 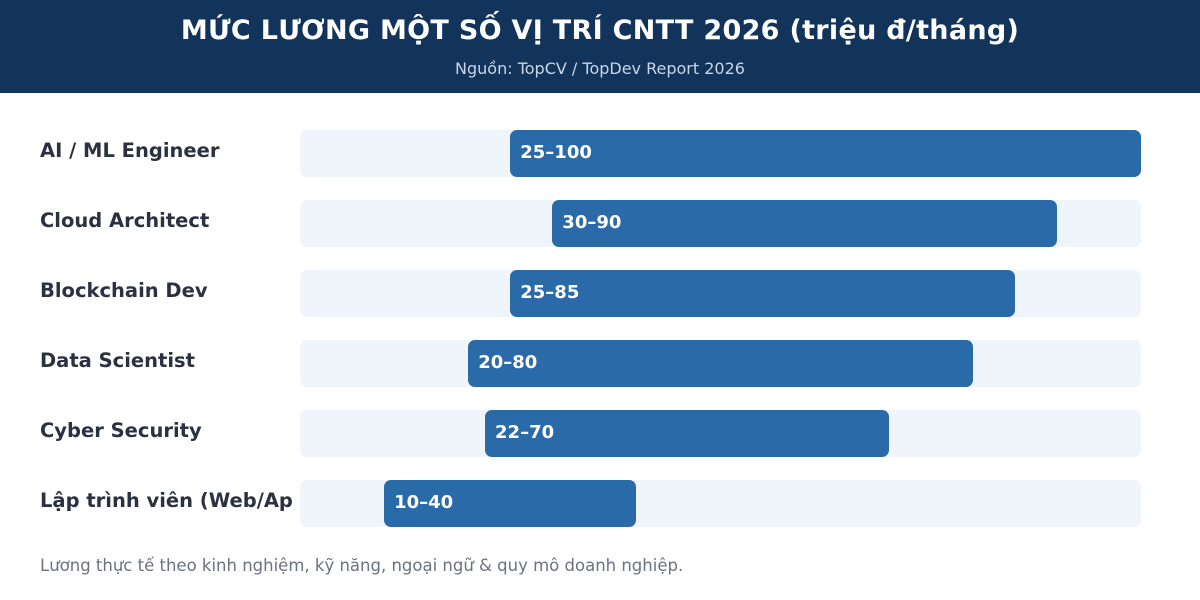 I want to click on category-label: Data Scientist, so click(x=117, y=360).